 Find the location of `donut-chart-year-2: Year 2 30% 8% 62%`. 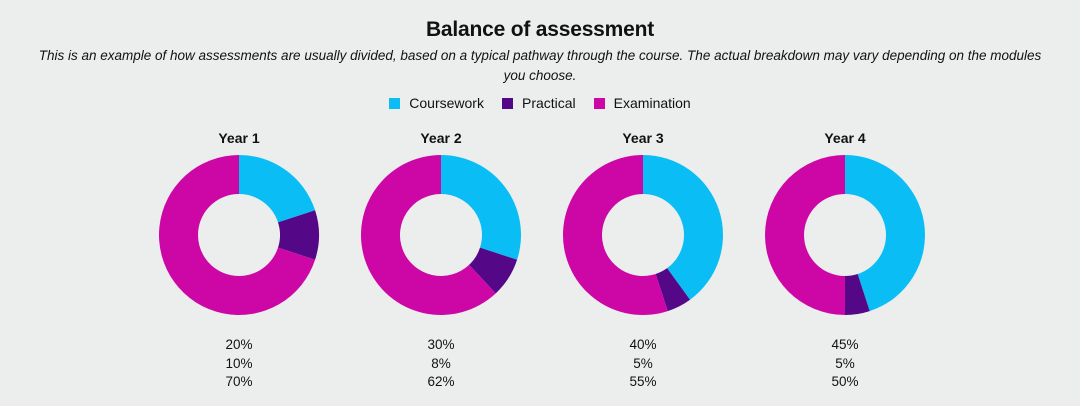

donut-chart-year-2: Year 2 30% 8% 62% is located at coordinates (441, 260).